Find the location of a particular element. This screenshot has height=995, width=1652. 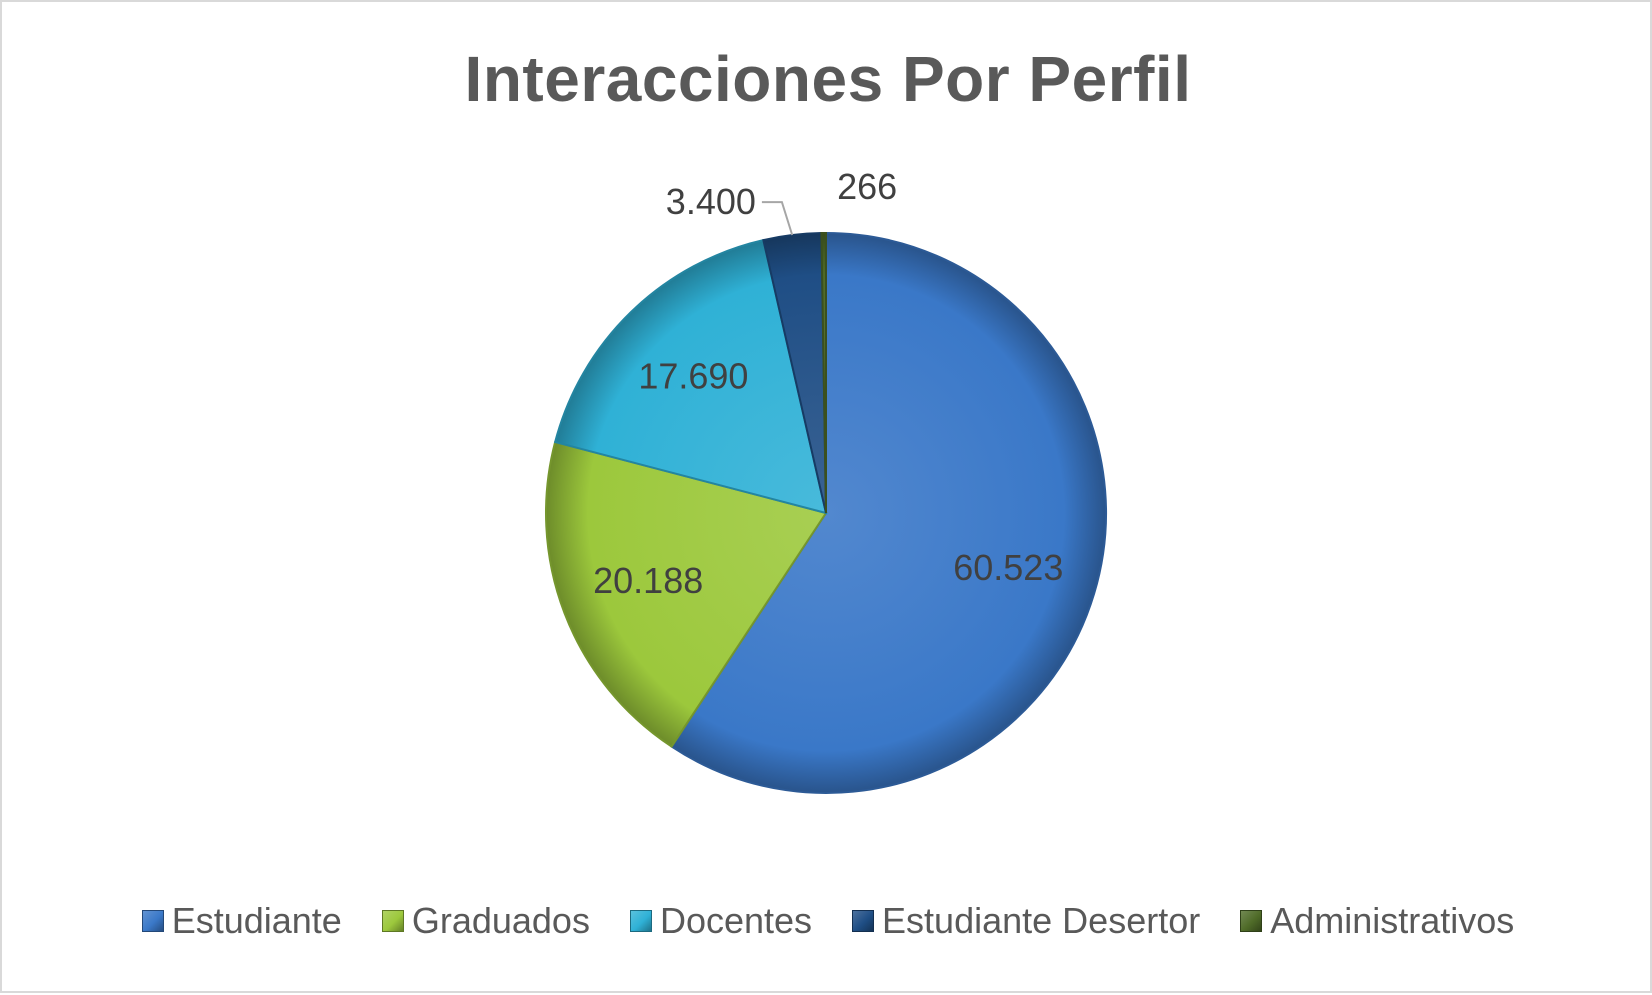

legend-item-administrativos: Administrativos is located at coordinates (1377, 921).